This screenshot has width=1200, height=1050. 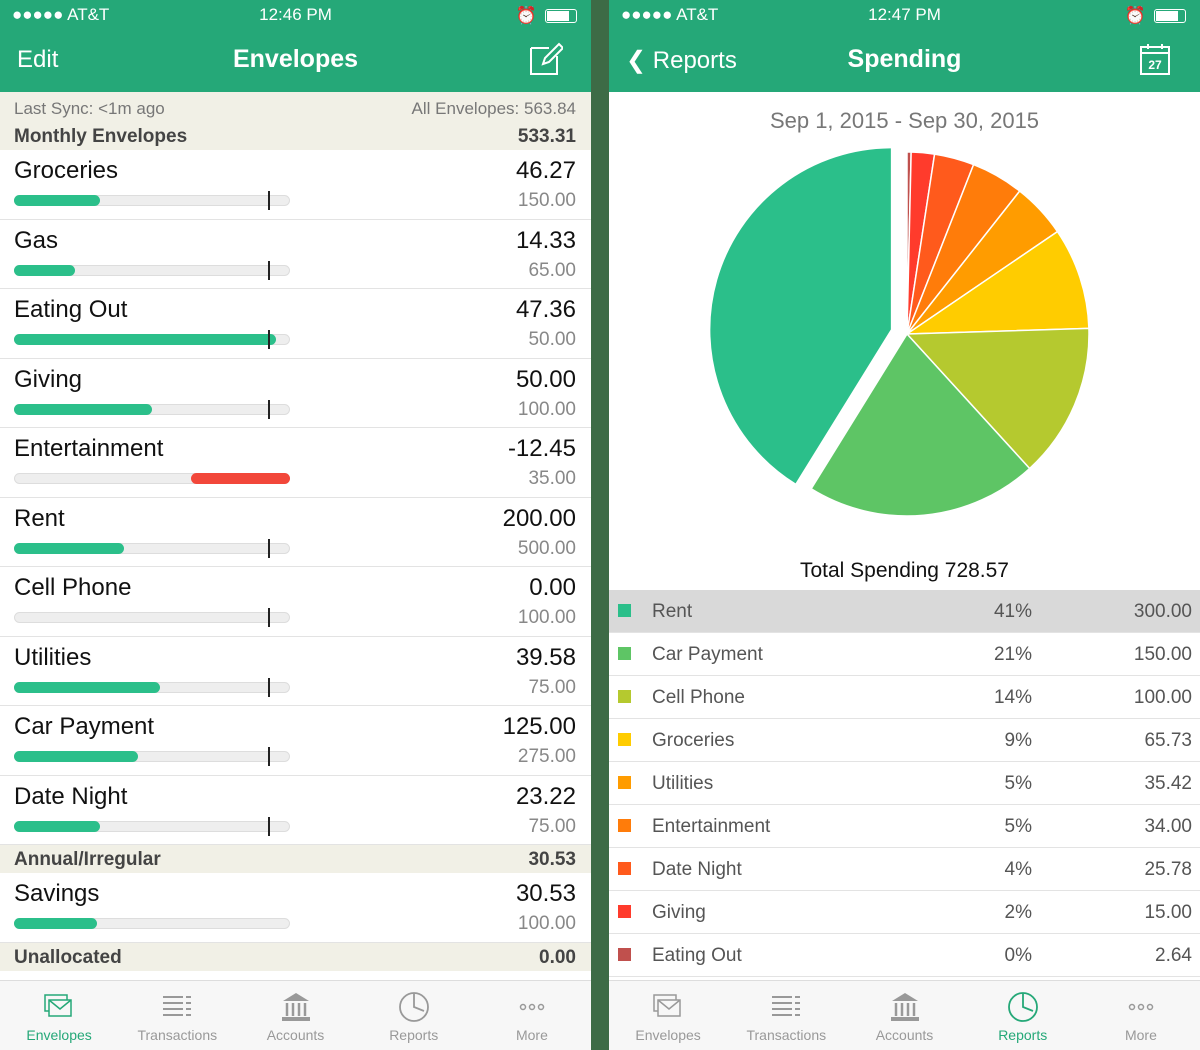 I want to click on legend-row: Utilities 5% 35.42, so click(x=904, y=783).